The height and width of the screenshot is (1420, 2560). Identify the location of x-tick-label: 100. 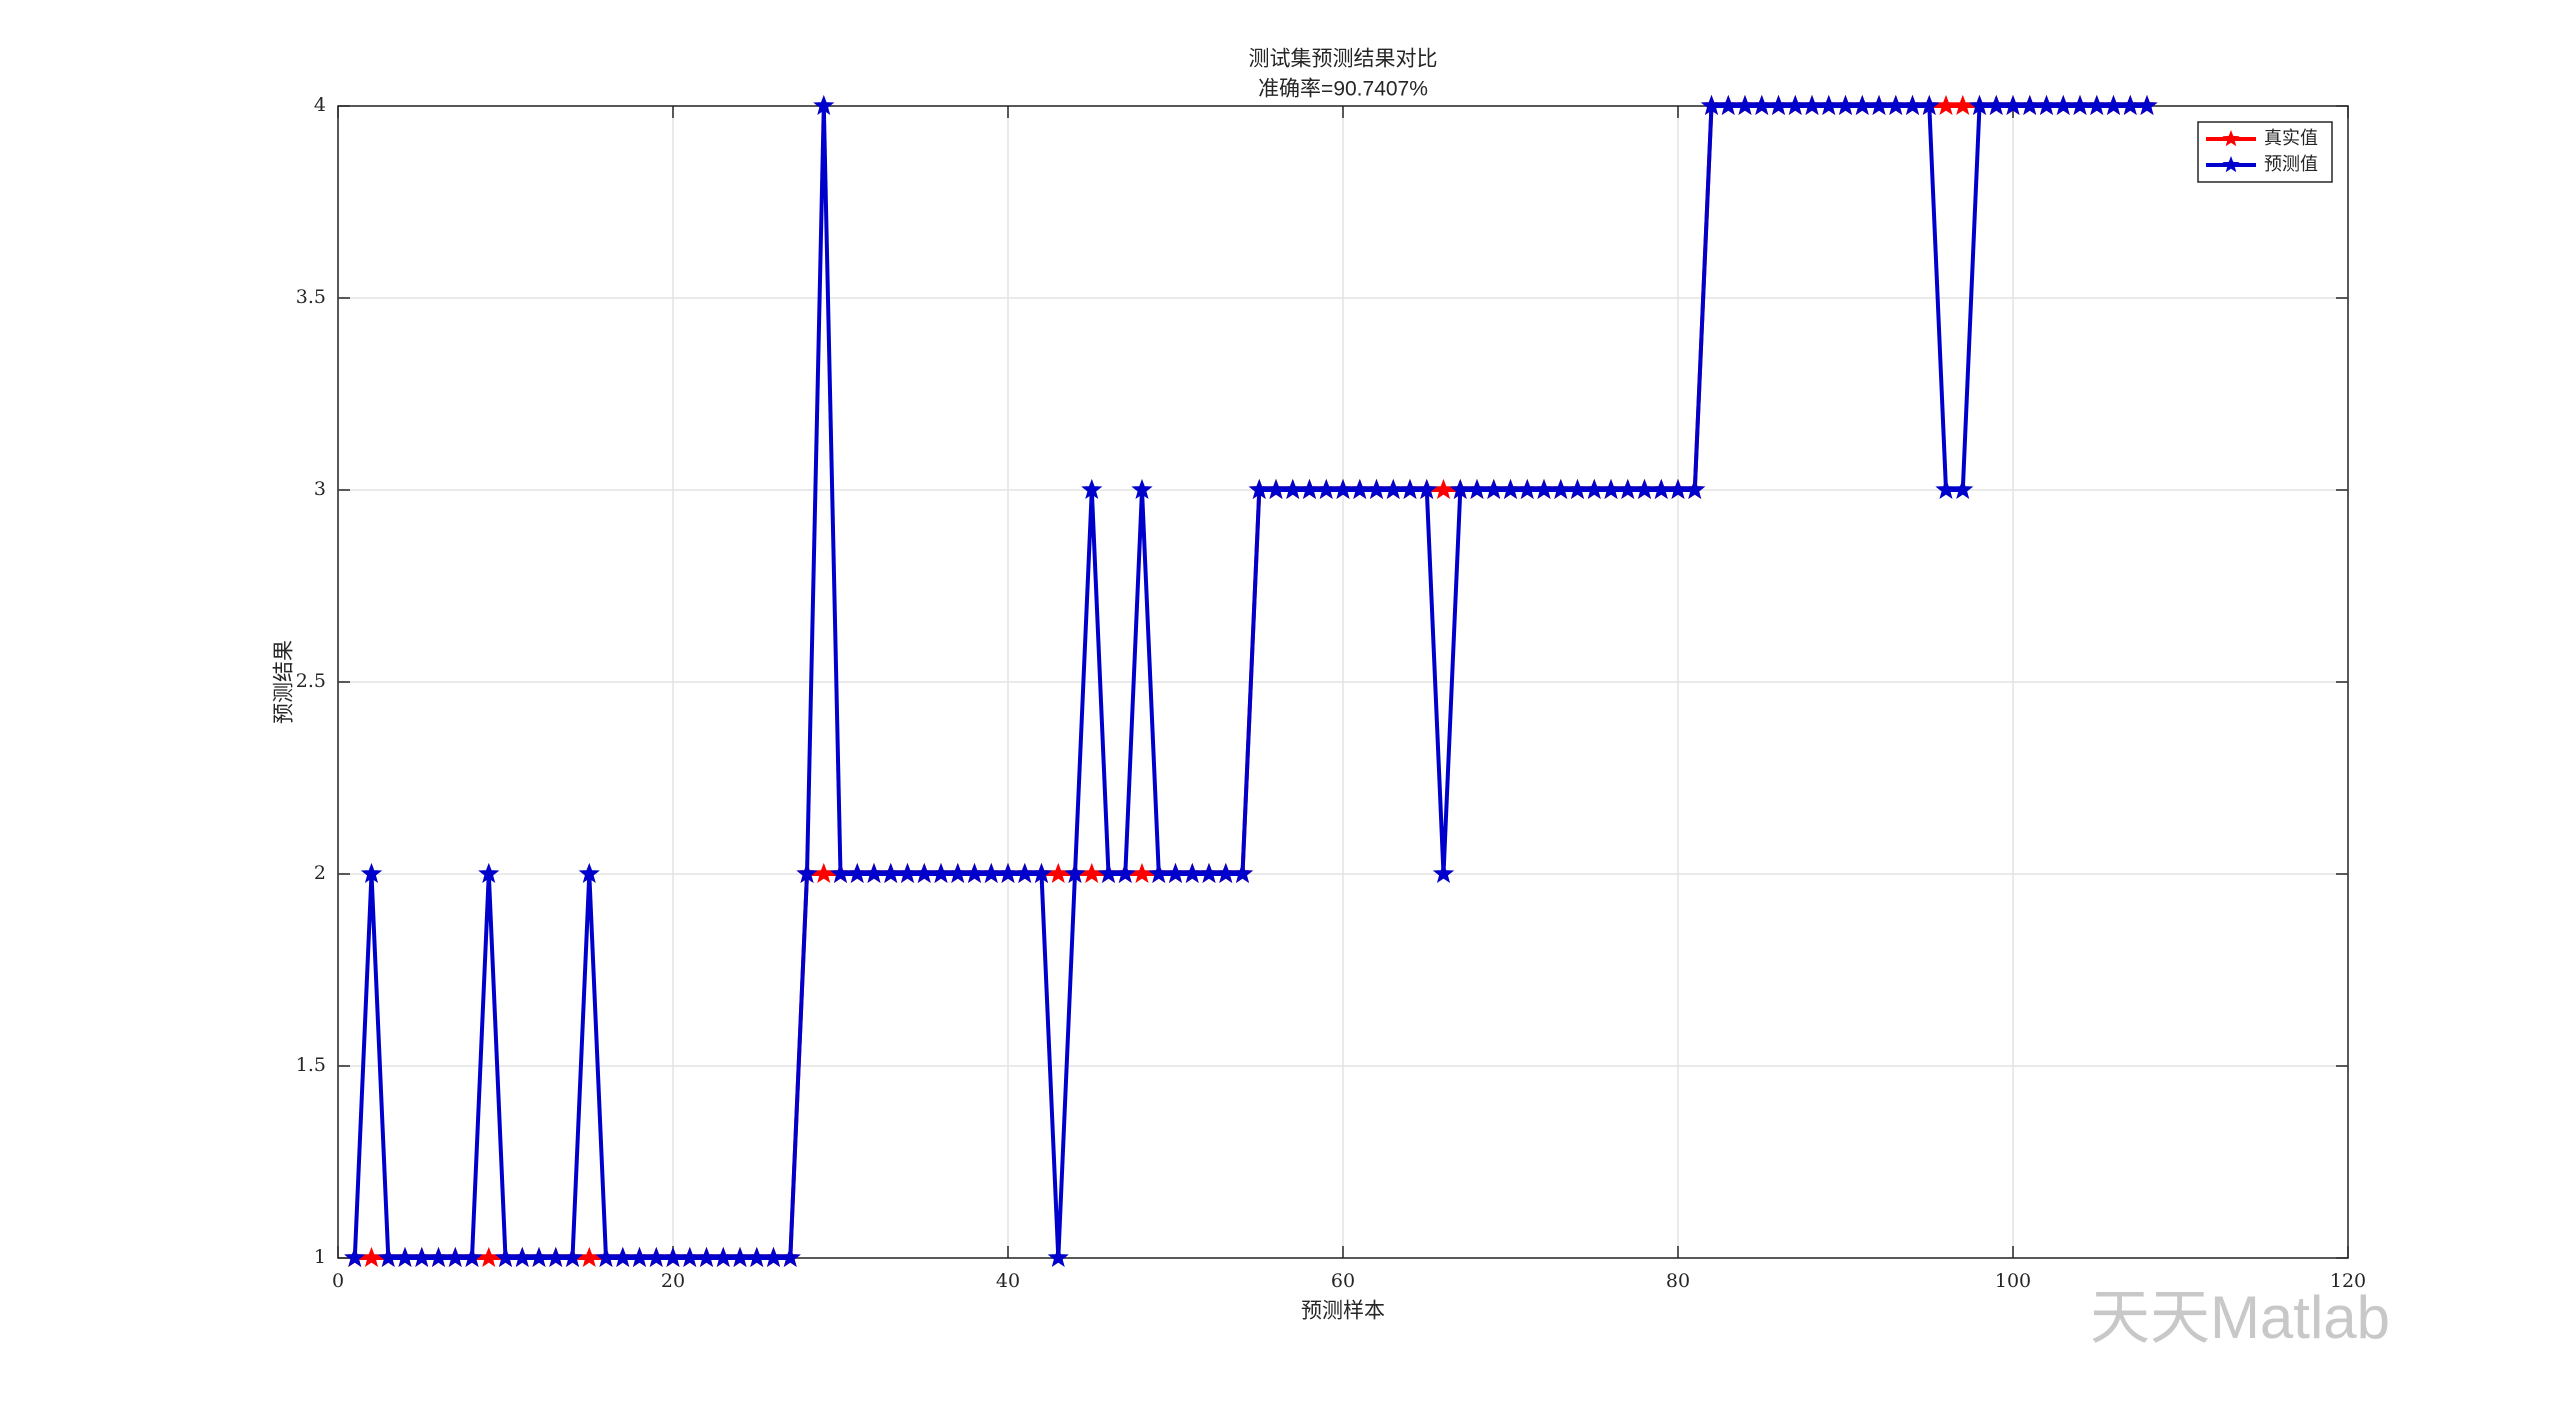
(2013, 1281).